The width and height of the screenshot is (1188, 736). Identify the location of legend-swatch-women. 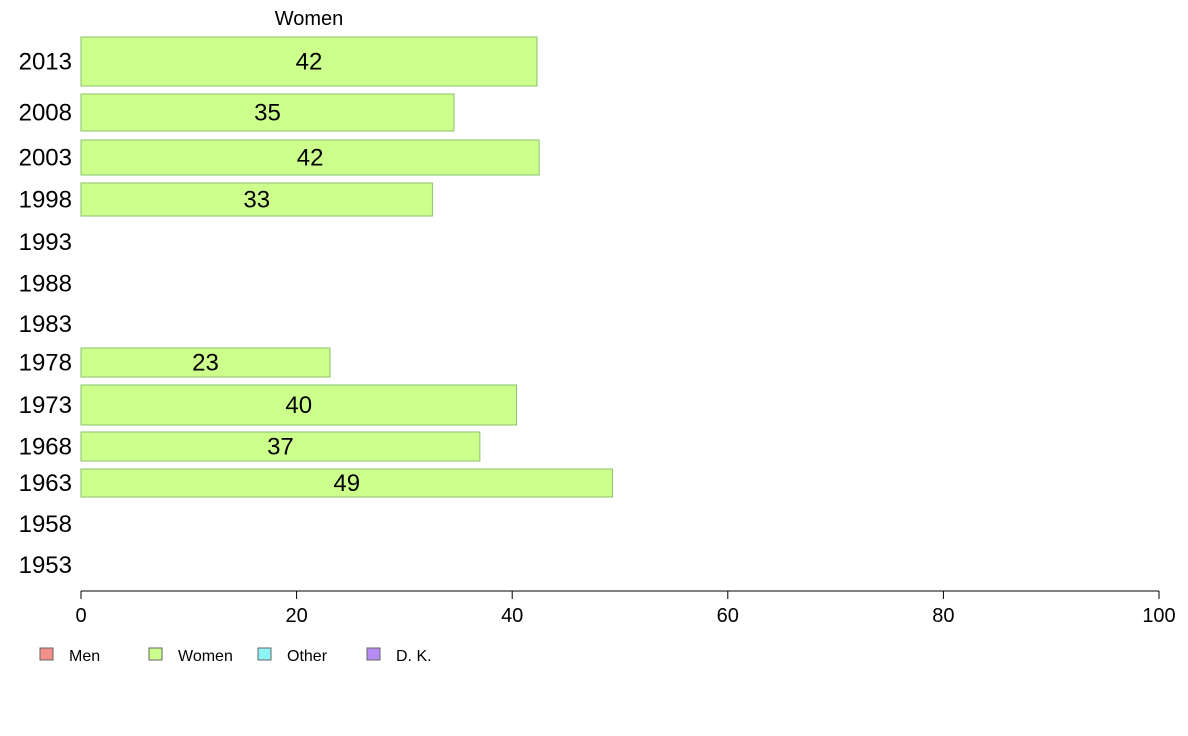
(155, 654).